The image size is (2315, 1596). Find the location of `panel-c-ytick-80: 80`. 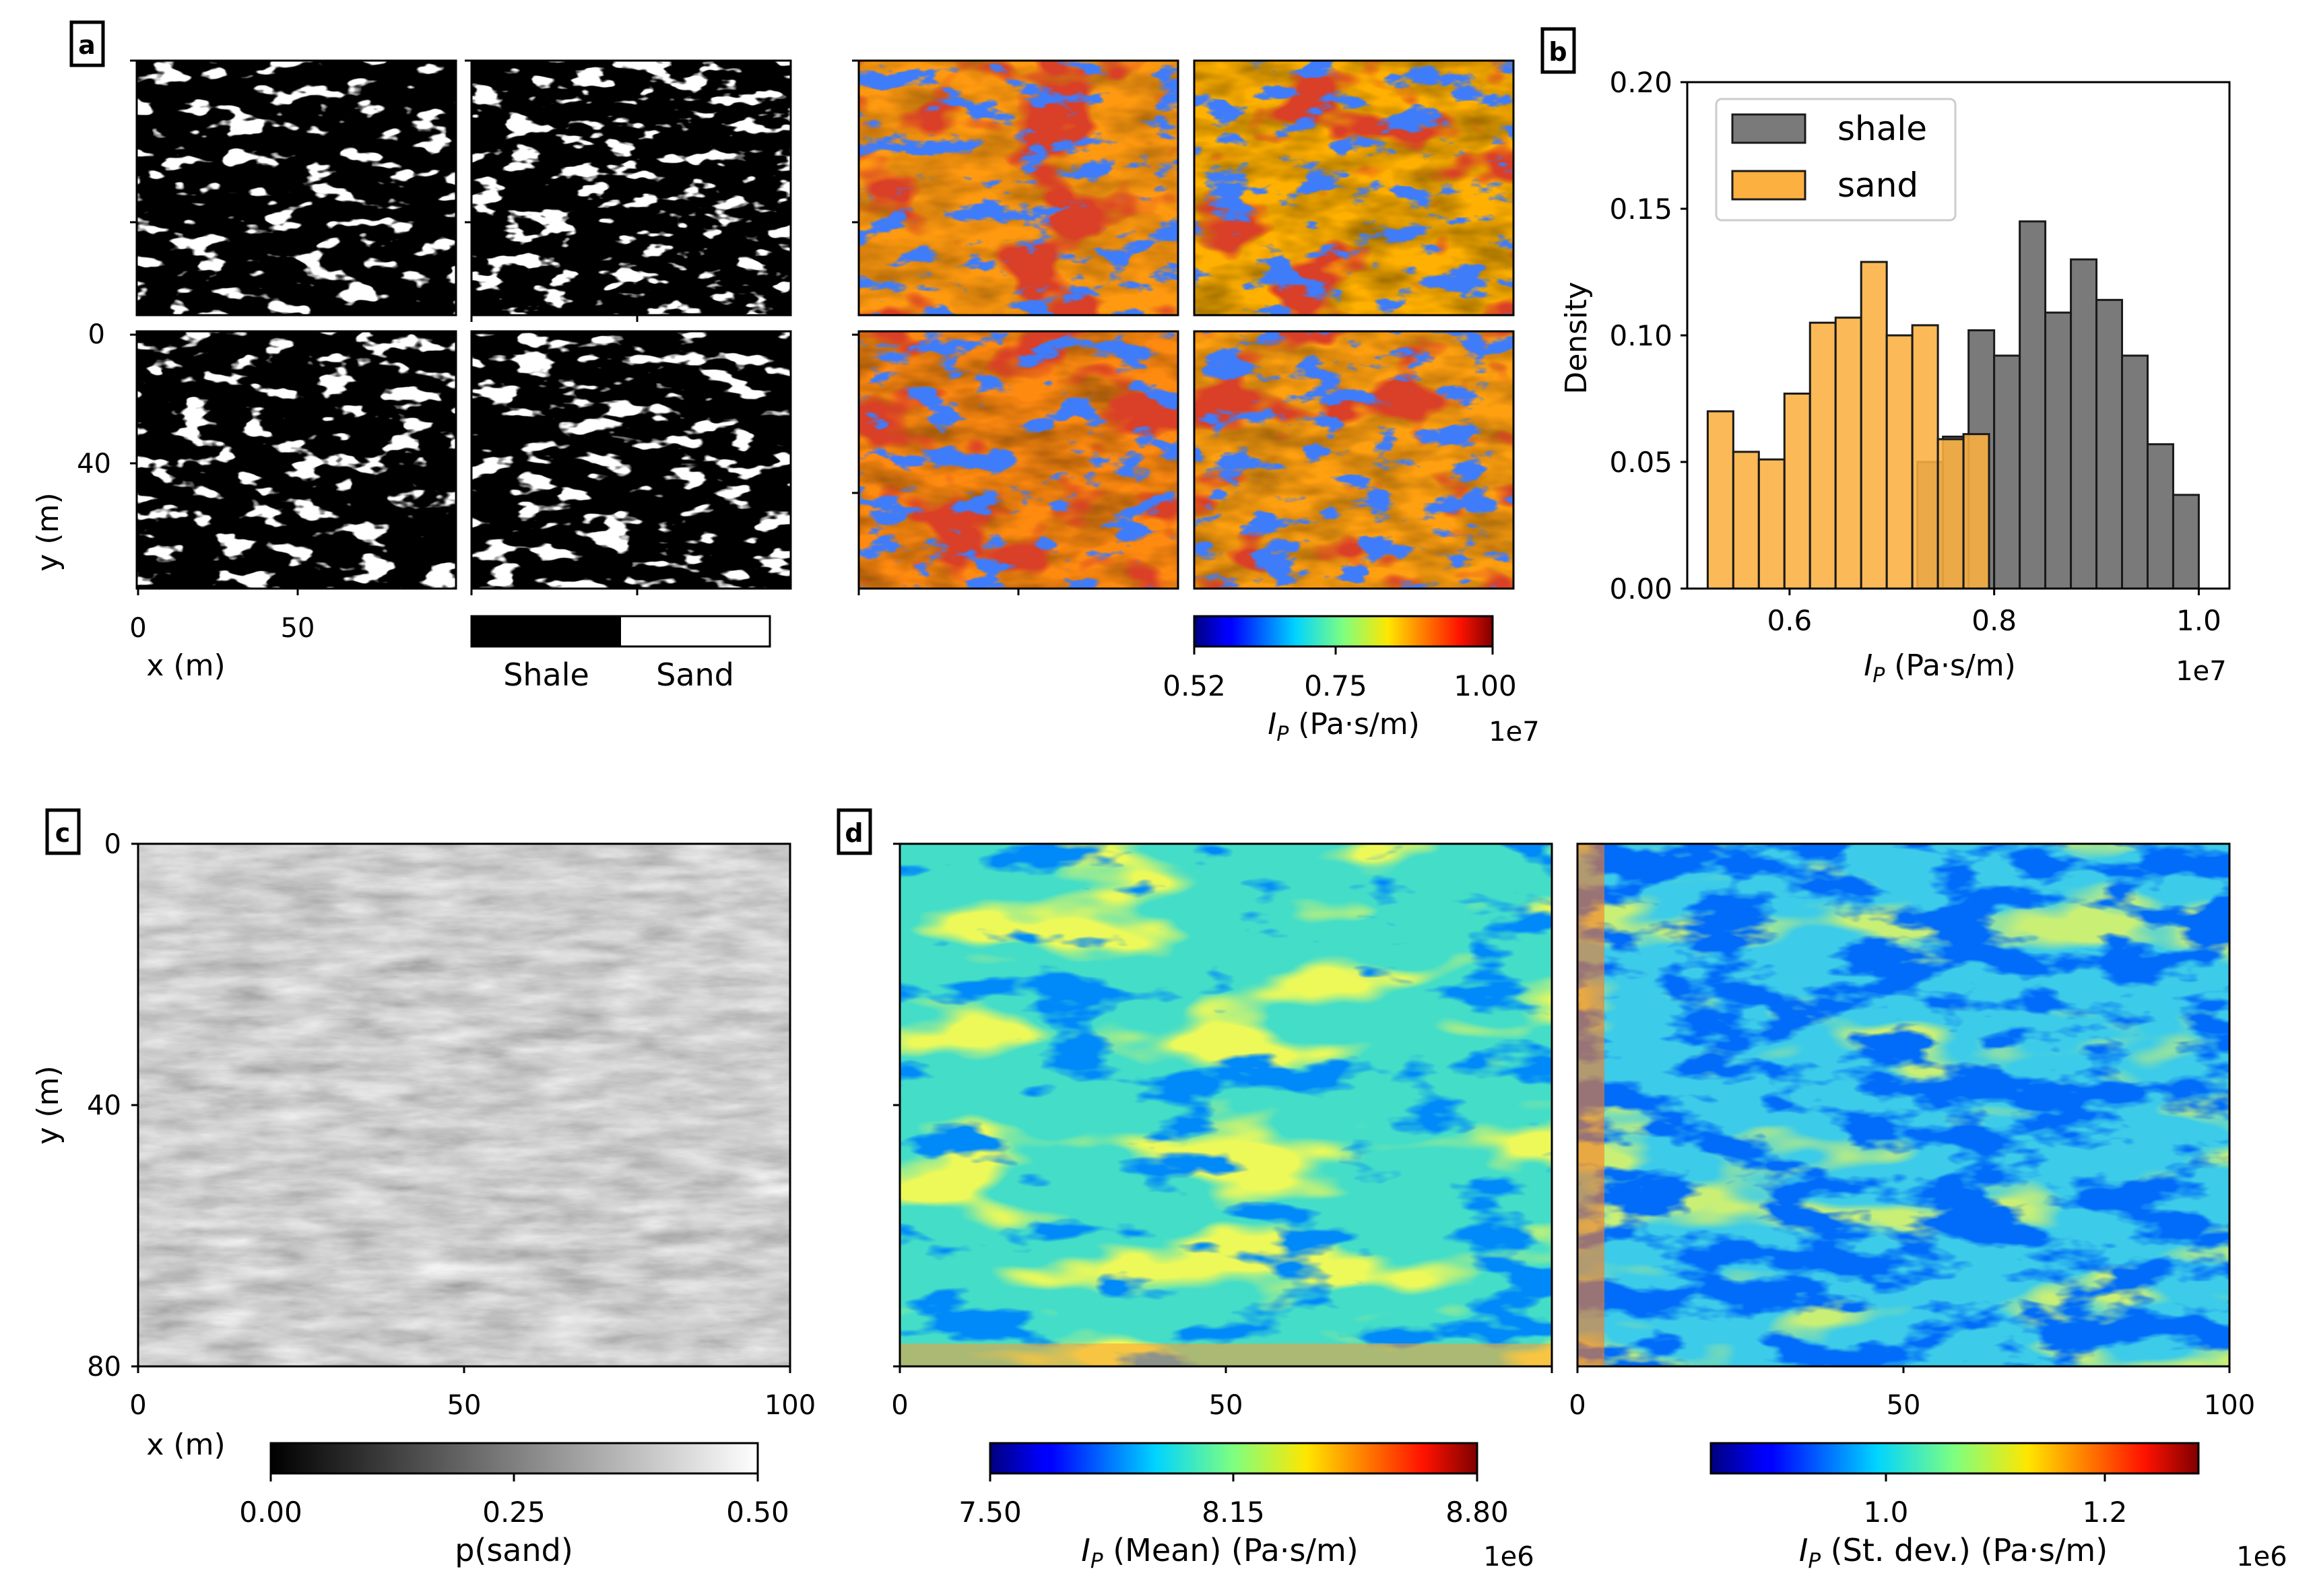

panel-c-ytick-80: 80 is located at coordinates (104, 1367).